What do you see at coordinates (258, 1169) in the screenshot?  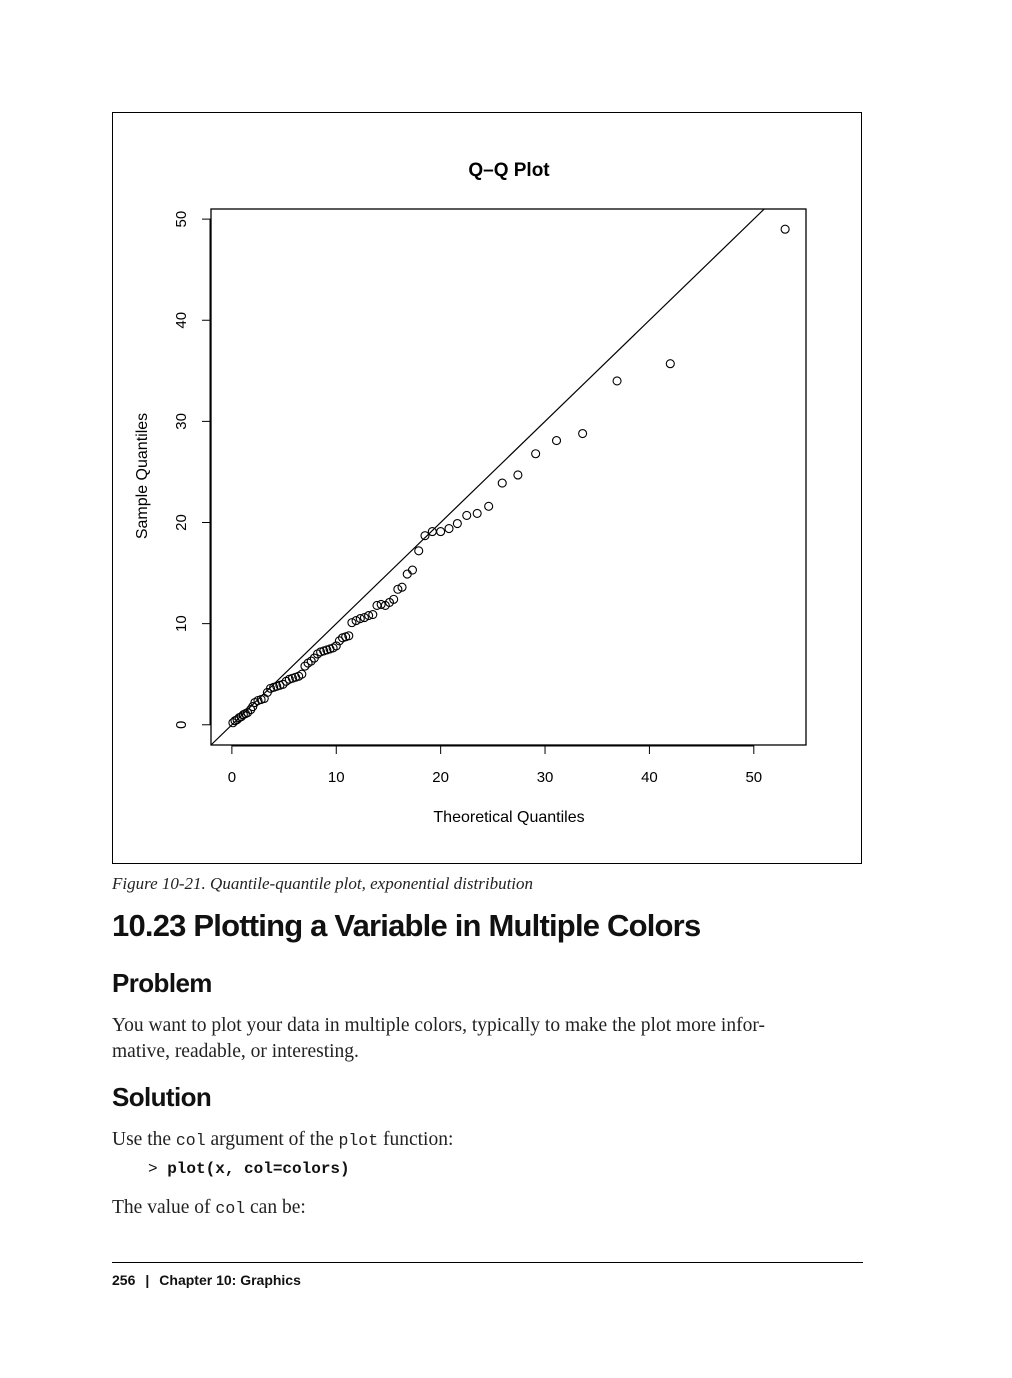 I see `code-line: plot(x, col=colors)` at bounding box center [258, 1169].